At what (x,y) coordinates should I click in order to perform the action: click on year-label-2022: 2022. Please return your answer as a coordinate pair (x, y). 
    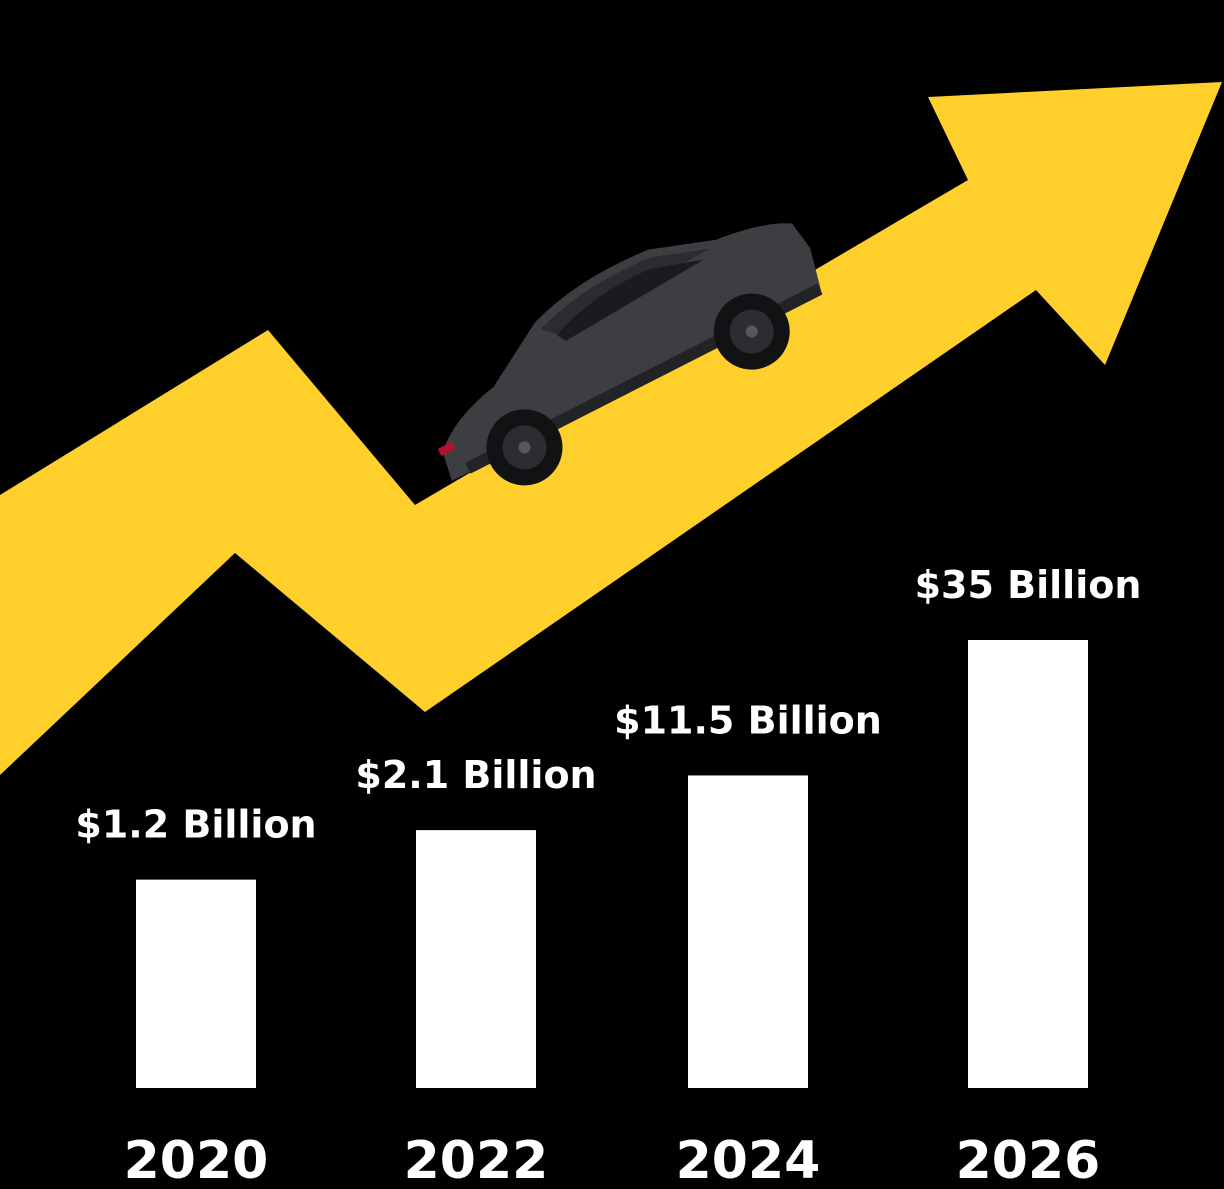
    Looking at the image, I should click on (476, 1160).